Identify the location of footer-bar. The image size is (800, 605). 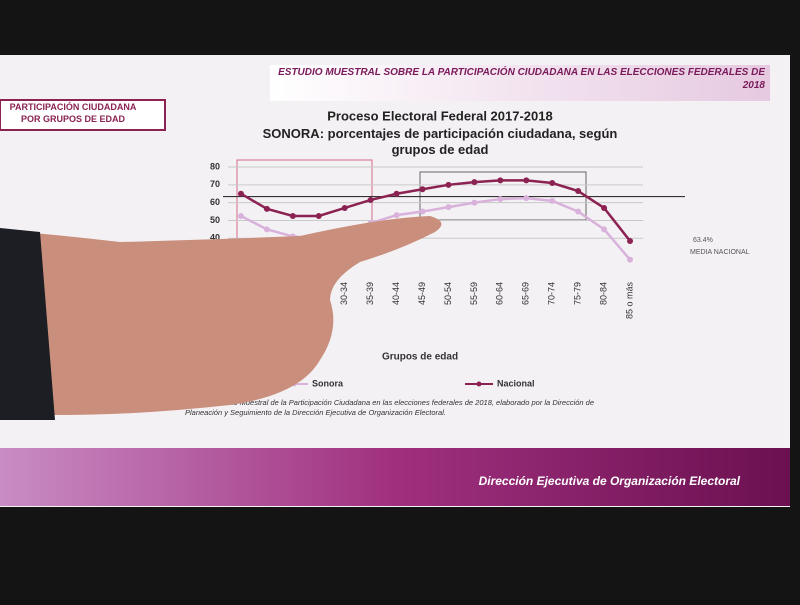
(395, 477).